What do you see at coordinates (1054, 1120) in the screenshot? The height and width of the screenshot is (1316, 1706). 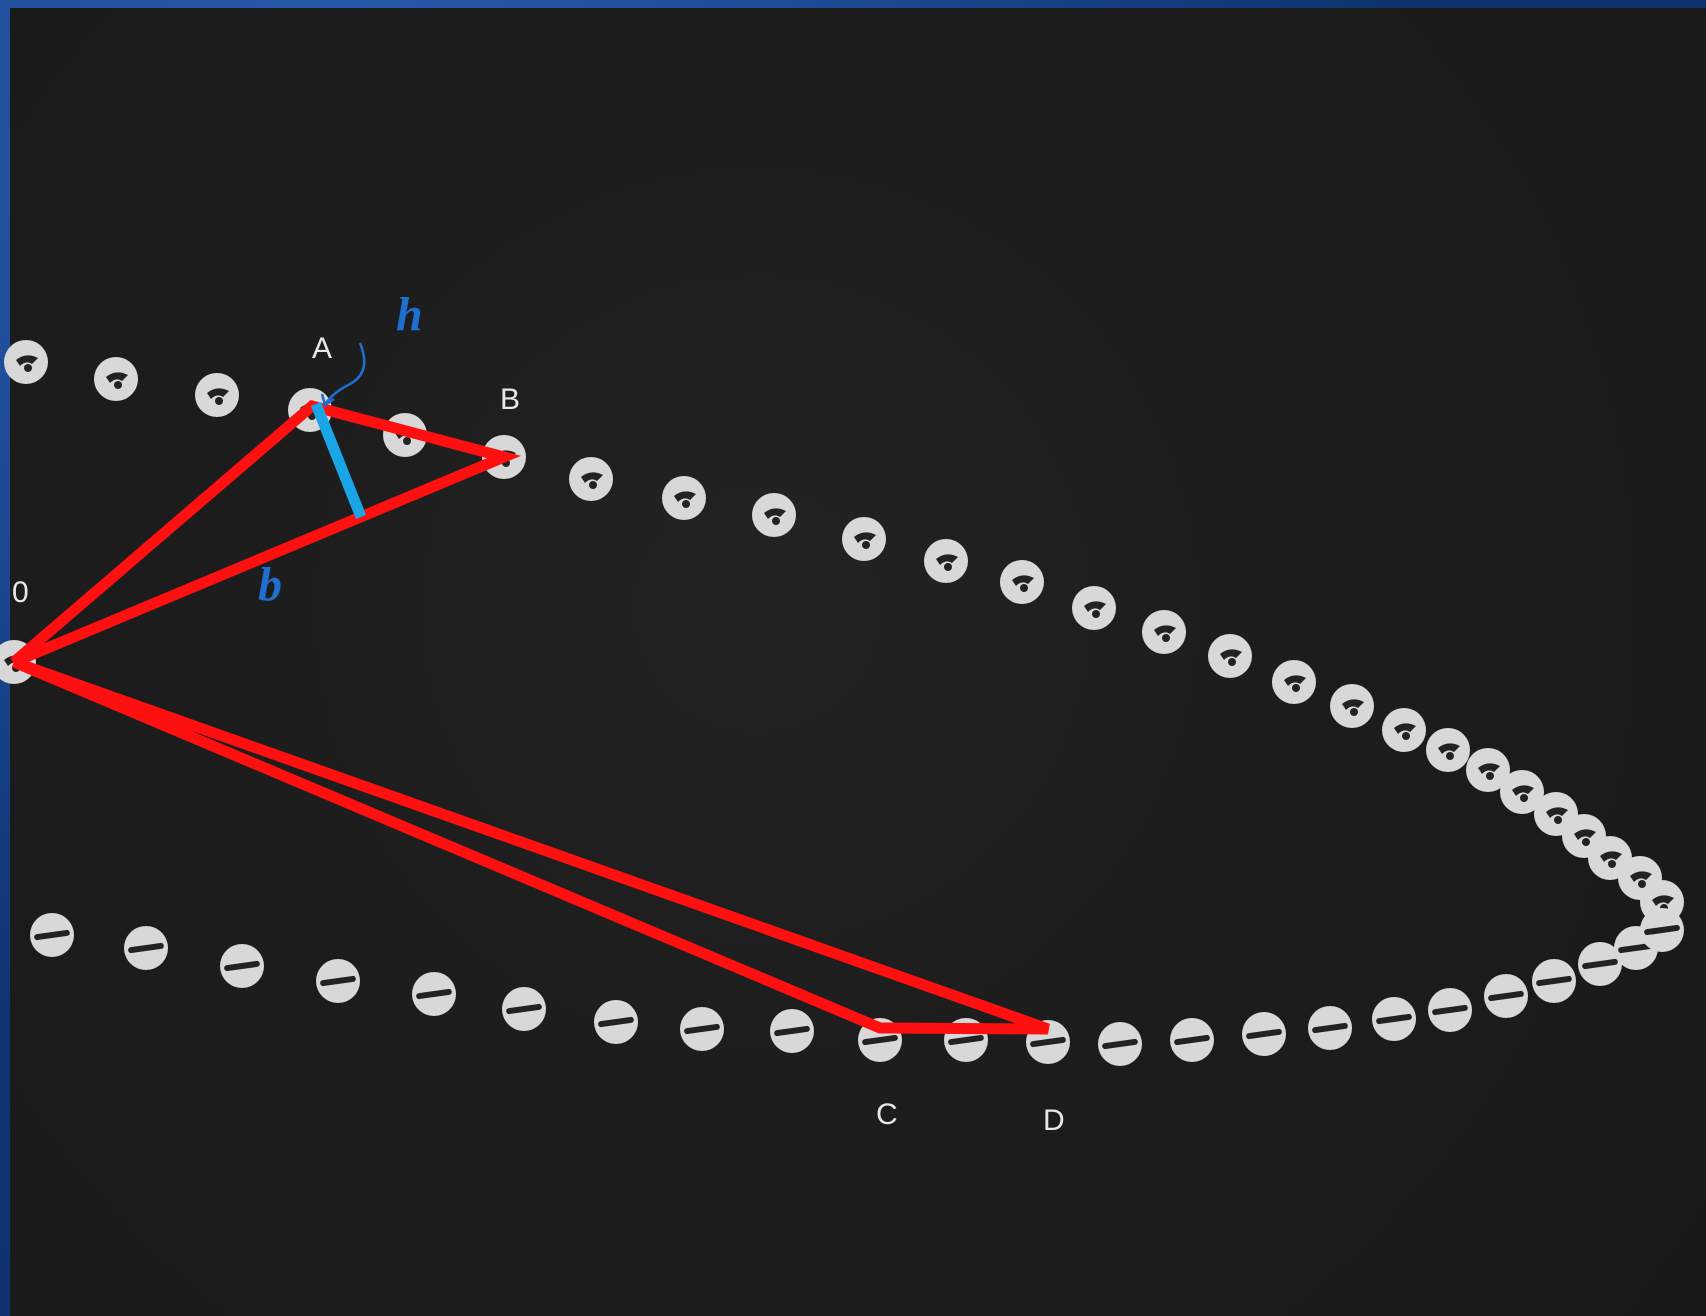 I see `label-D: D` at bounding box center [1054, 1120].